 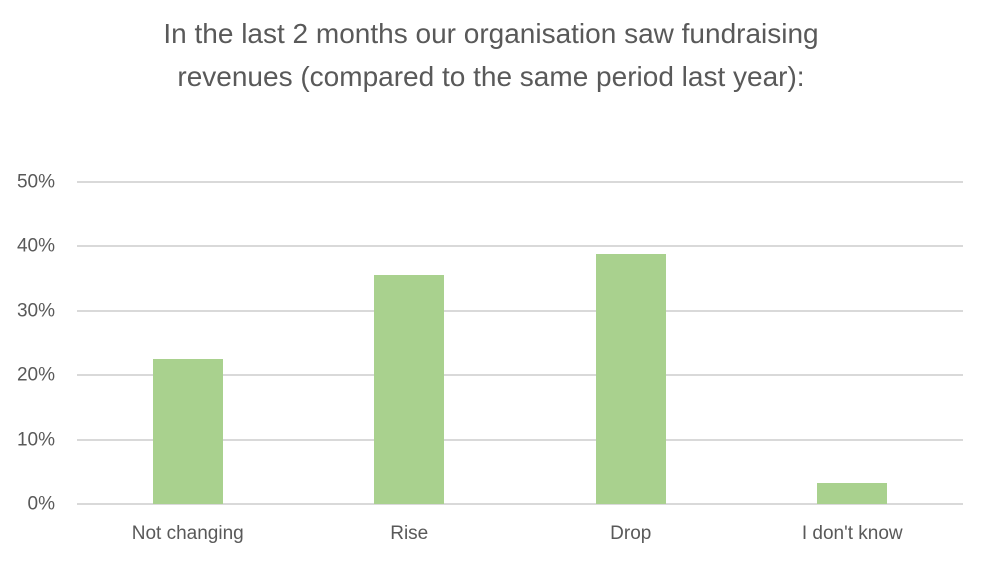 What do you see at coordinates (630, 379) in the screenshot?
I see `bar-drop` at bounding box center [630, 379].